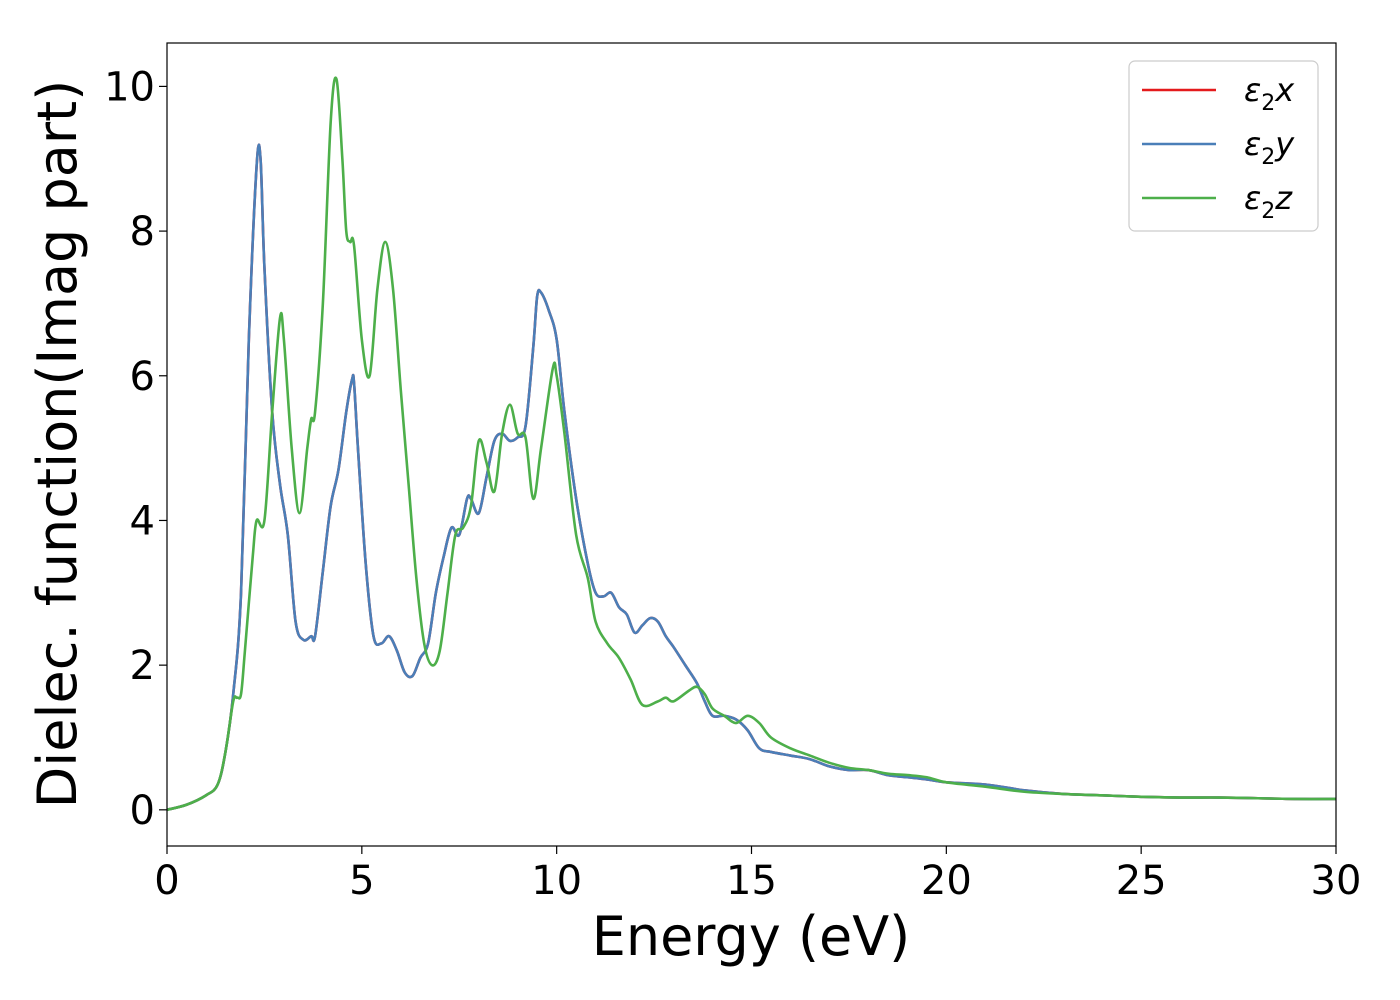 The height and width of the screenshot is (1000, 1400). What do you see at coordinates (1284, 144) in the screenshot?
I see `legend-label-tail: y` at bounding box center [1284, 144].